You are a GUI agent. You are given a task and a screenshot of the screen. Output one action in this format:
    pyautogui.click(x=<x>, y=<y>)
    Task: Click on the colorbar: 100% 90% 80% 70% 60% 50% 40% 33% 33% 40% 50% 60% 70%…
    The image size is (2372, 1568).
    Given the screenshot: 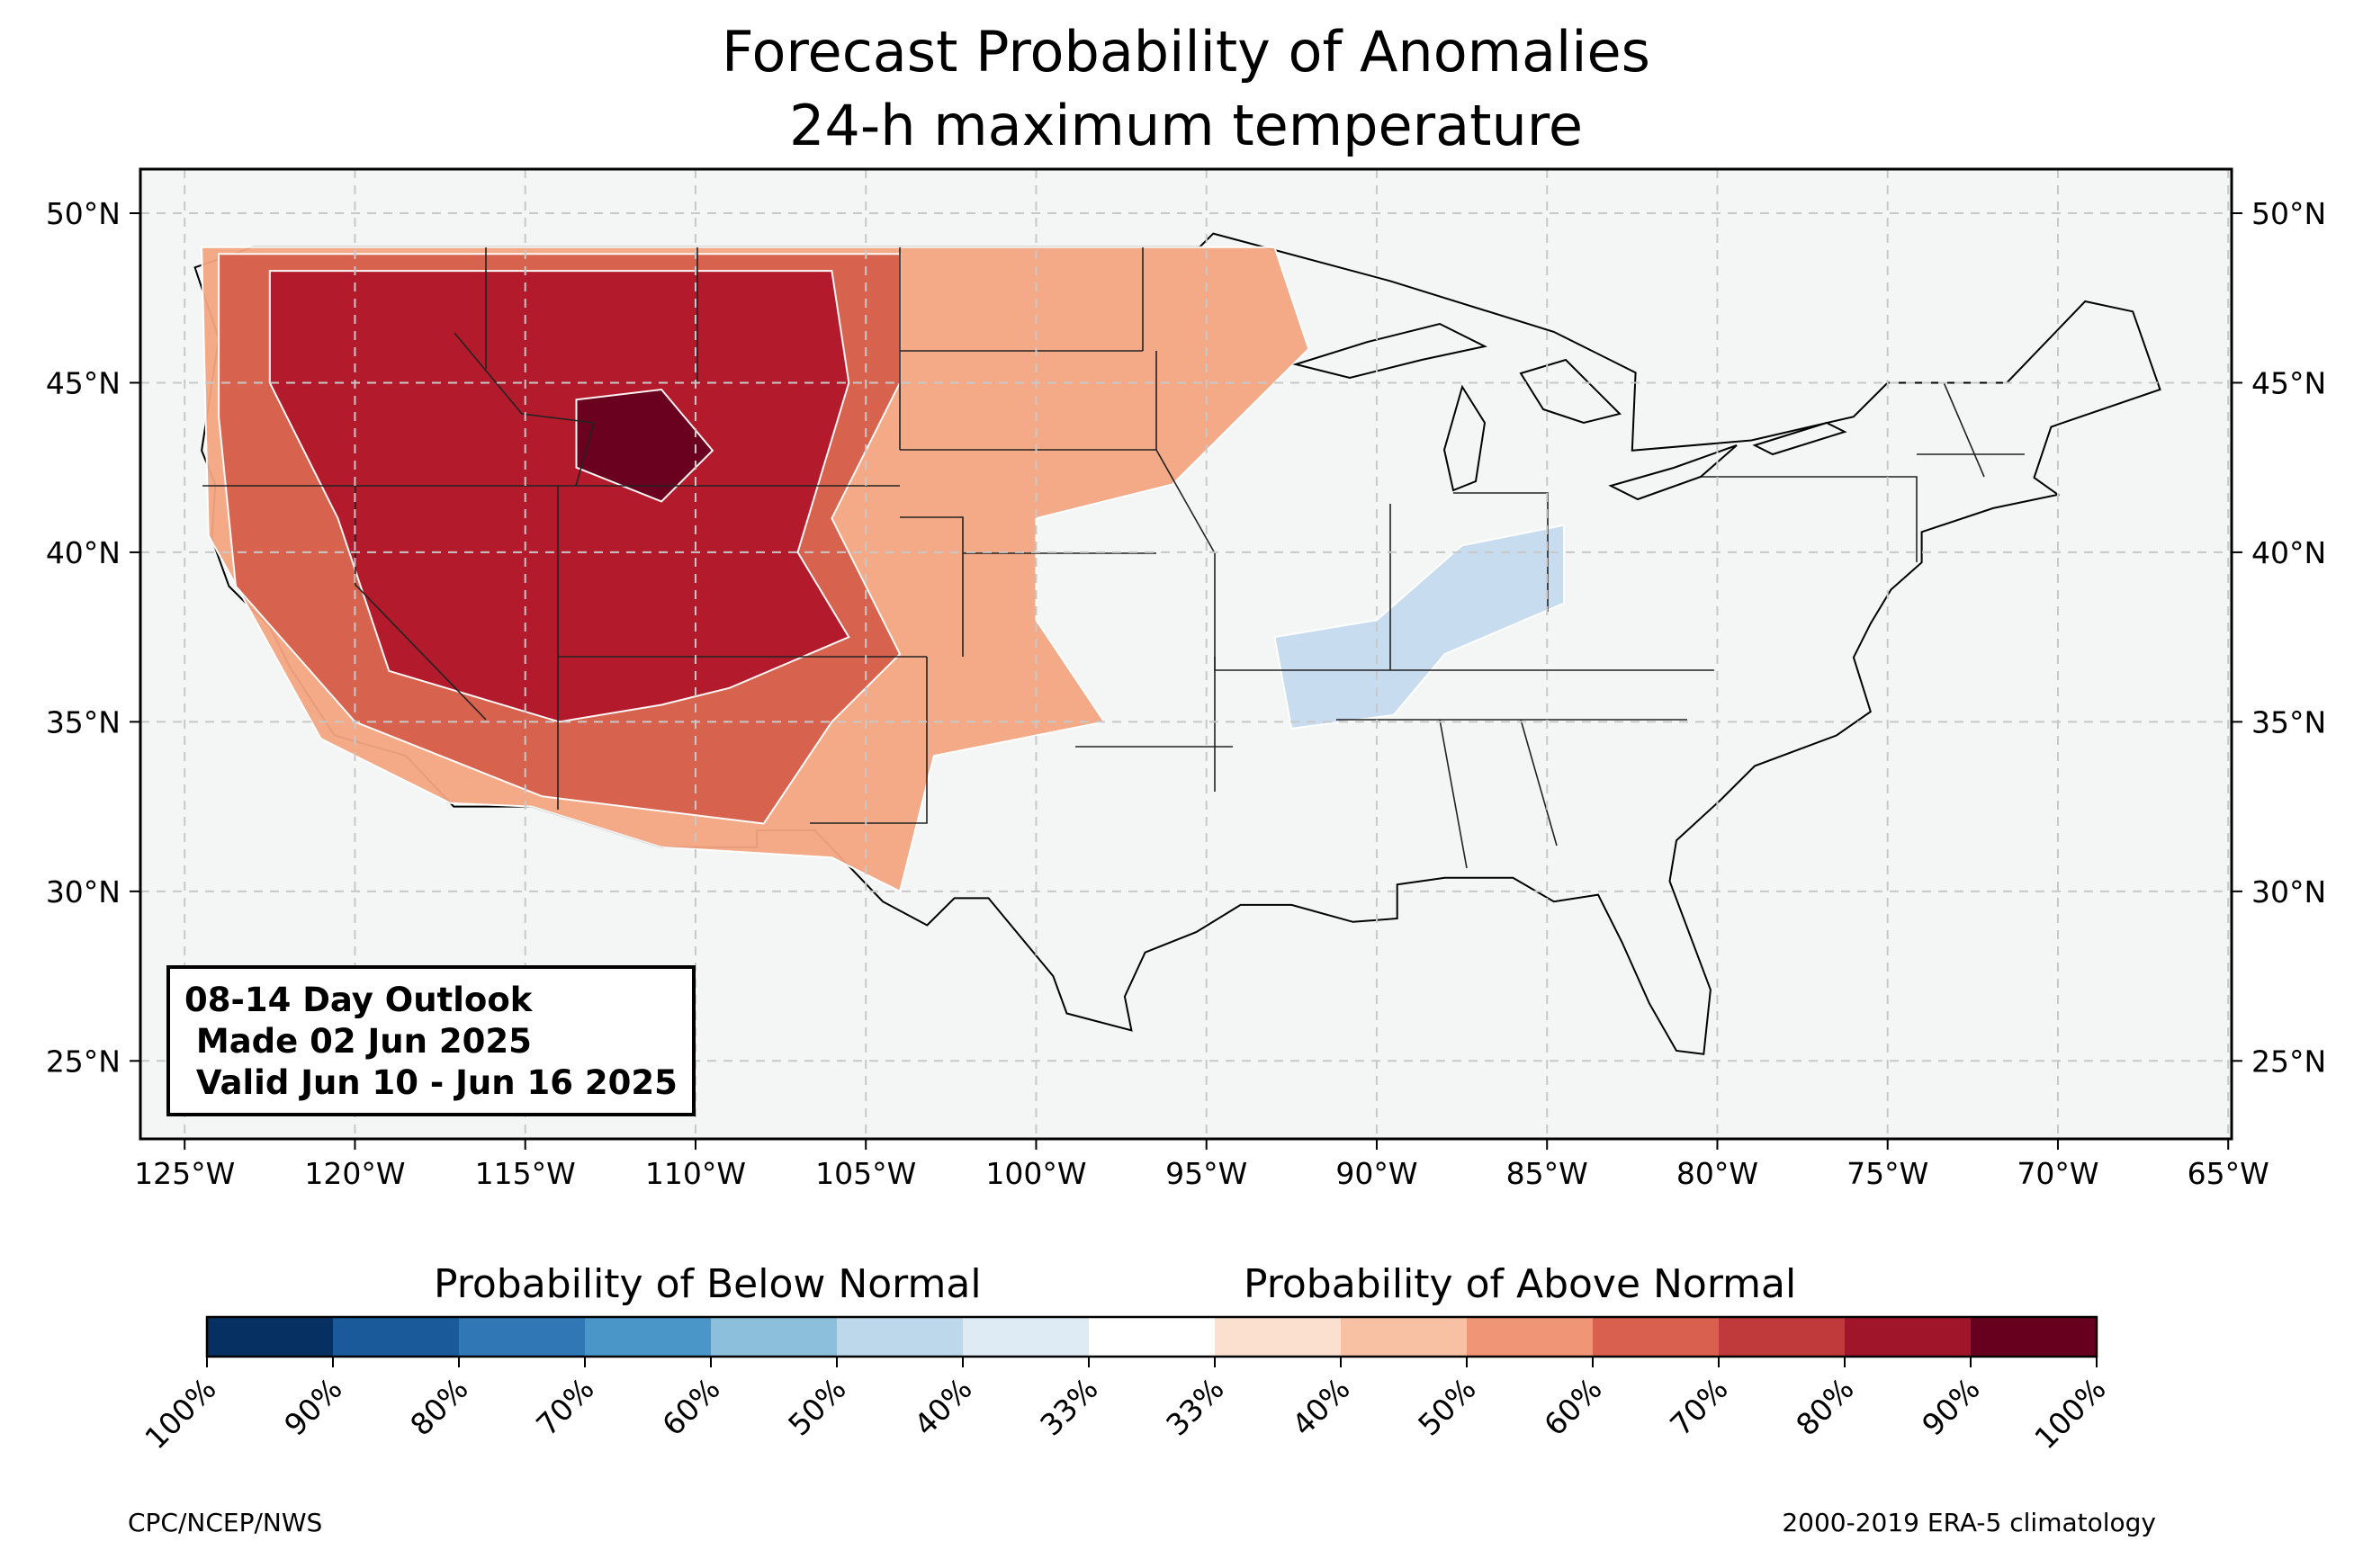 What is the action you would take?
    pyautogui.click(x=1125, y=1385)
    